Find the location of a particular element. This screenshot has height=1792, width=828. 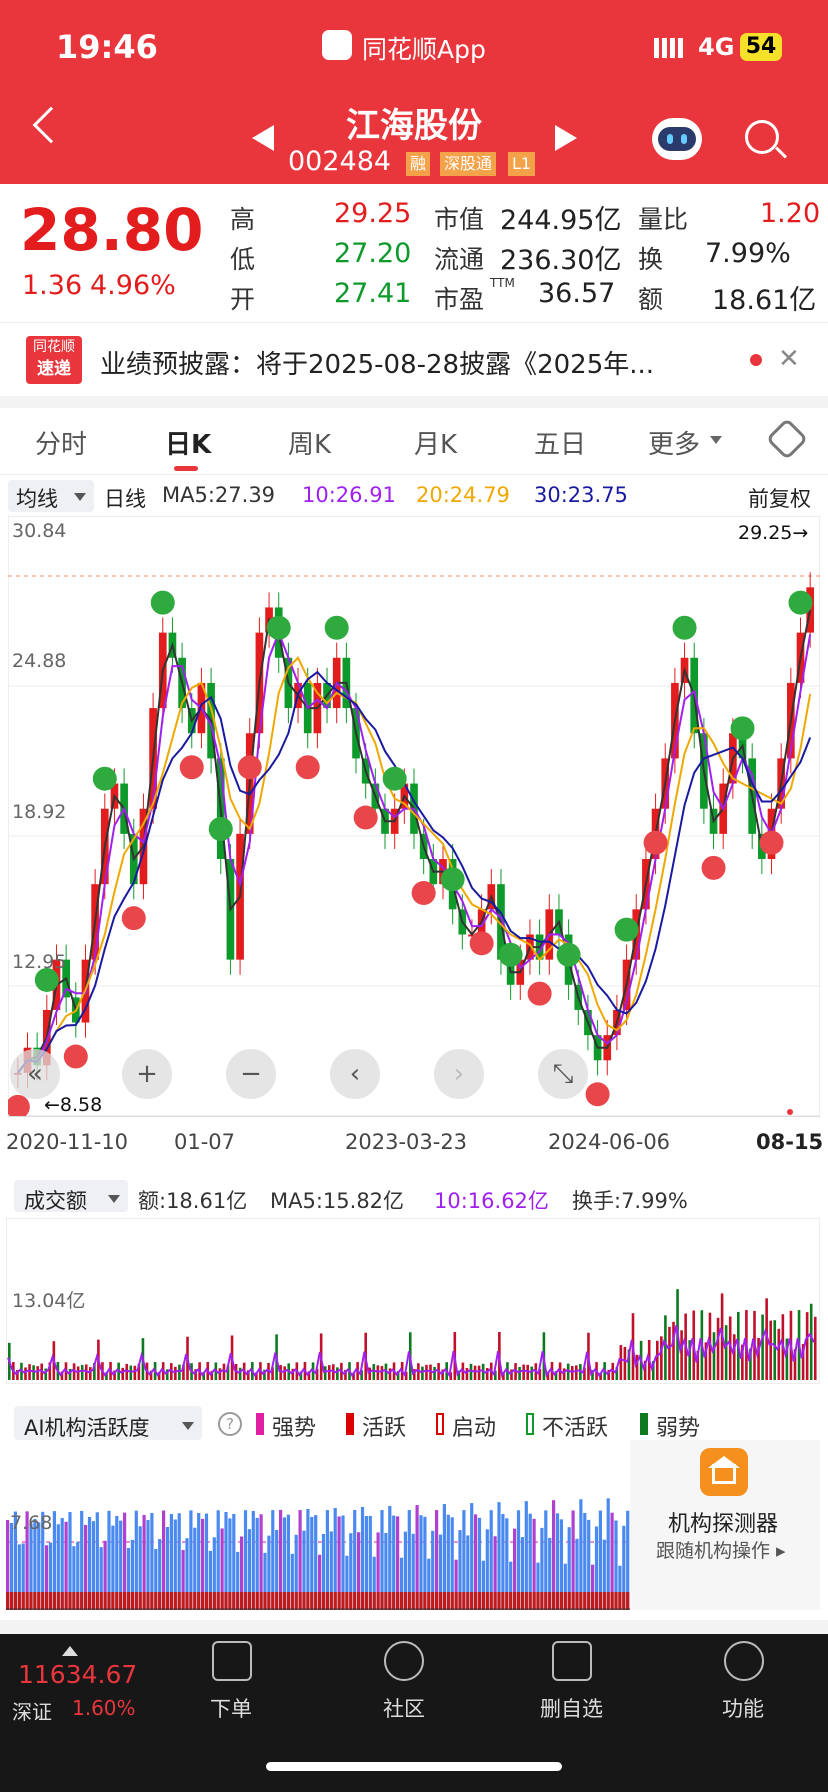

tab-weekly: 周K is located at coordinates (310, 445).